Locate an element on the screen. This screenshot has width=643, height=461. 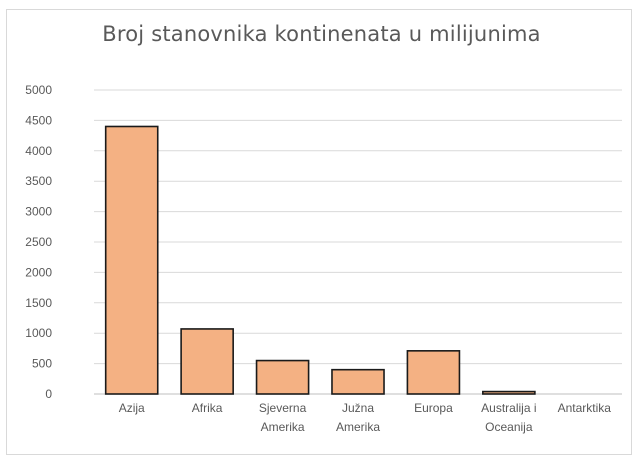
y-tick-label: 2500 is located at coordinates (38, 242).